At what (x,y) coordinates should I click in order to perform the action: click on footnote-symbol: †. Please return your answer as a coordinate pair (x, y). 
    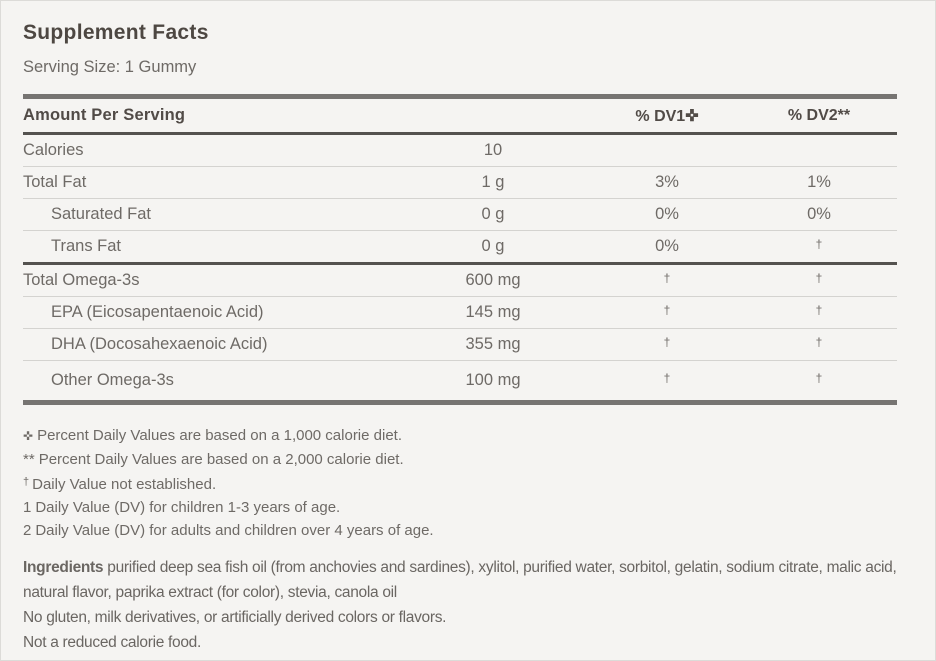
    Looking at the image, I should click on (26, 482).